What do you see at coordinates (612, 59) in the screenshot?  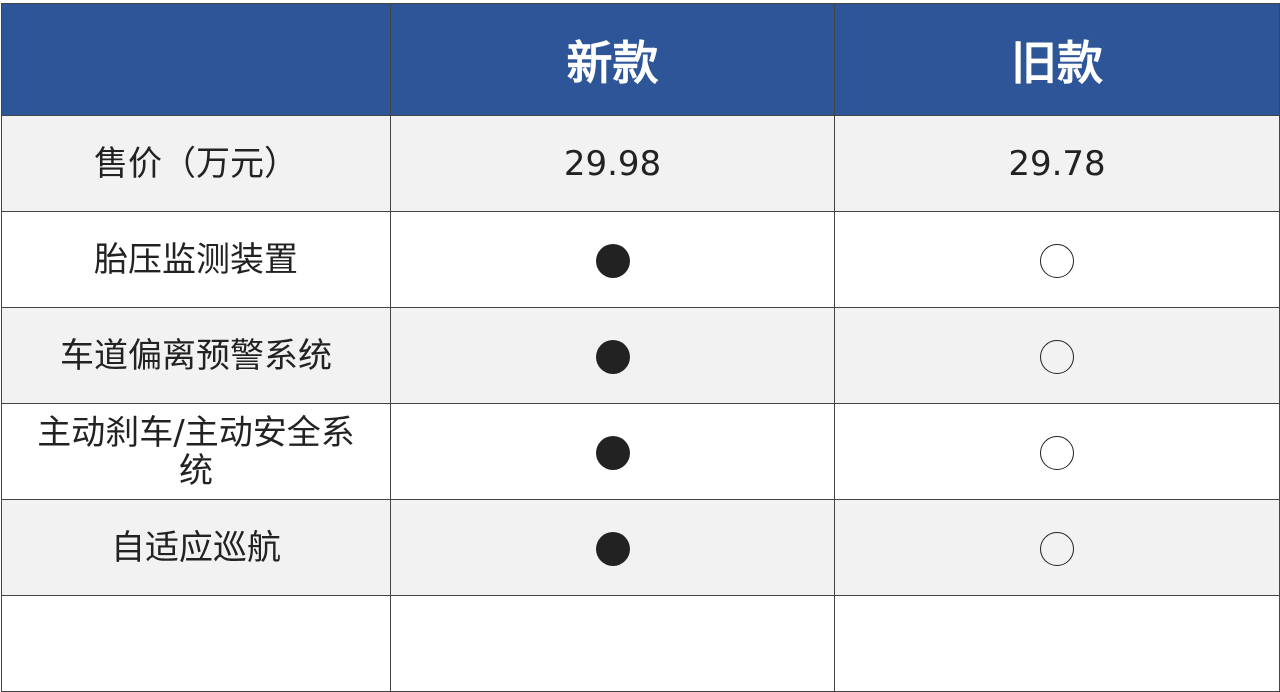 I see `header-new-model: 新款` at bounding box center [612, 59].